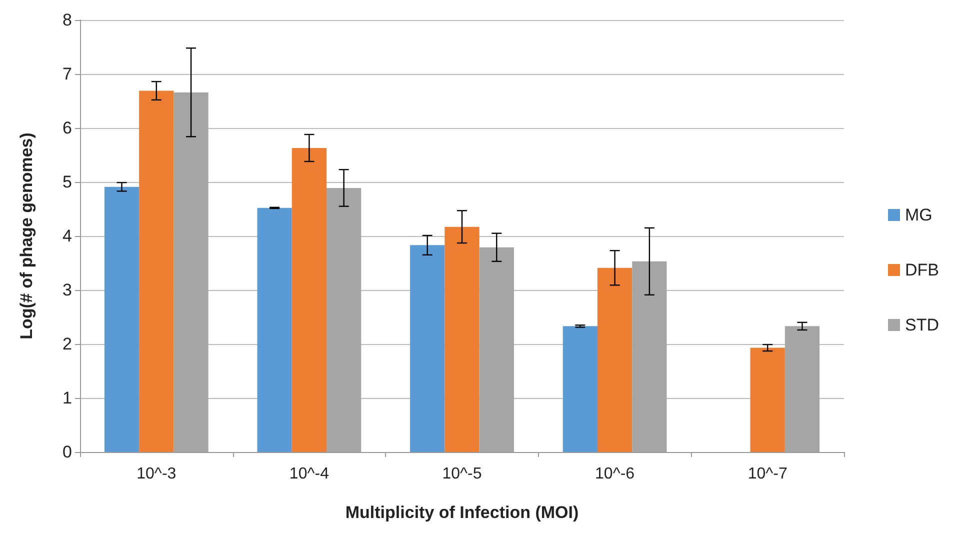 This screenshot has width=964, height=540. Describe the element at coordinates (67, 128) in the screenshot. I see `y-tick-label: 6` at that location.